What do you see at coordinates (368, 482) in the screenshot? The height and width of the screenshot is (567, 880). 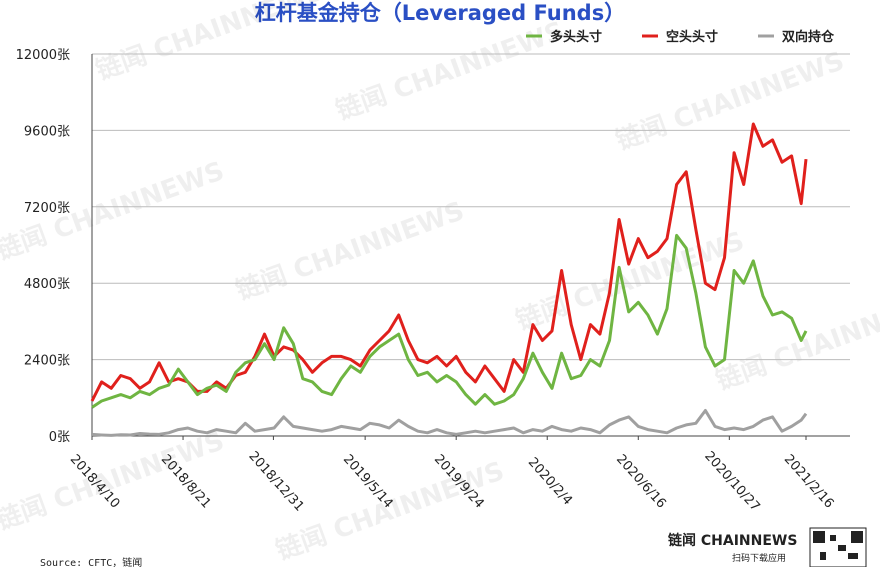 I see `x-tick-label: 2019/5/14` at bounding box center [368, 482].